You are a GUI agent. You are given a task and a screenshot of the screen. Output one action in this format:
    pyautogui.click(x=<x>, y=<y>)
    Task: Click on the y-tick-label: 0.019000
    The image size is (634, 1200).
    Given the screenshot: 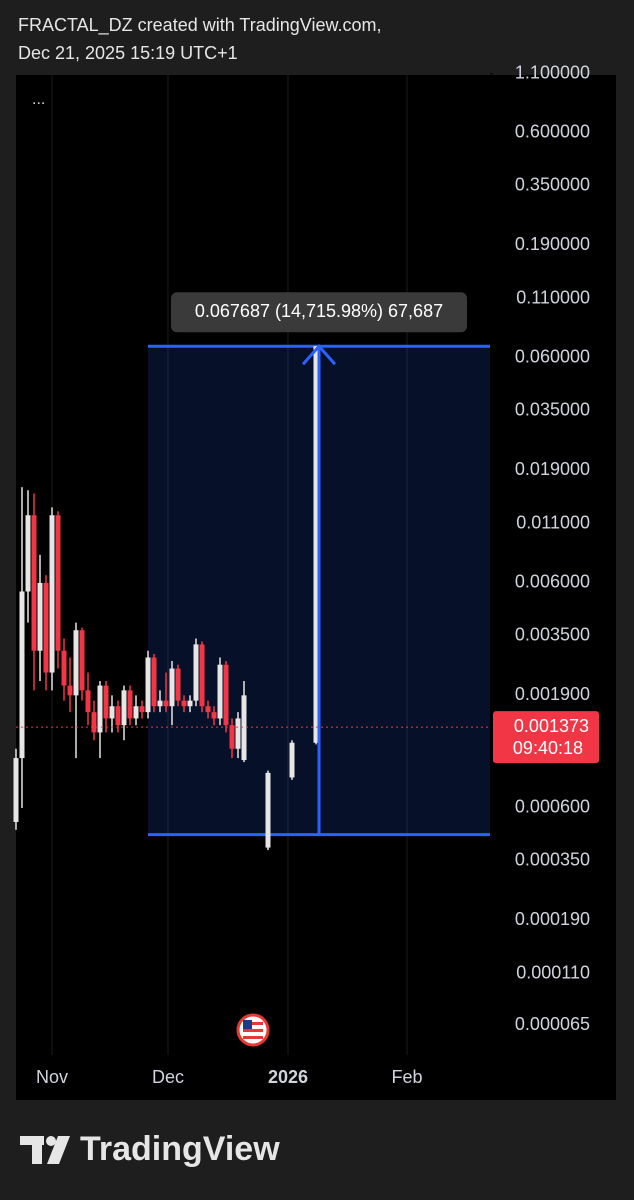 What is the action you would take?
    pyautogui.click(x=552, y=469)
    